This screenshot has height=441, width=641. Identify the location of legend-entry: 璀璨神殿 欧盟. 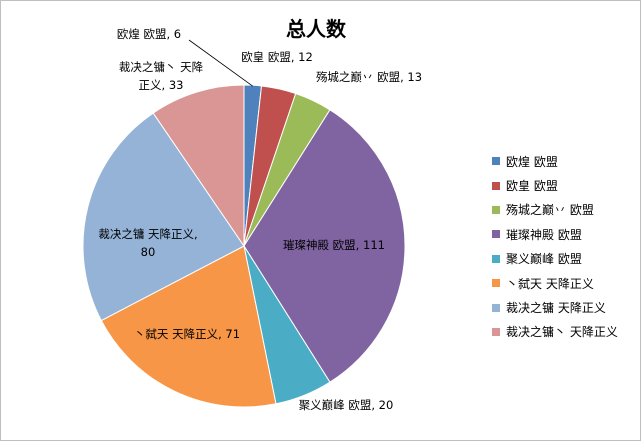
(566, 234).